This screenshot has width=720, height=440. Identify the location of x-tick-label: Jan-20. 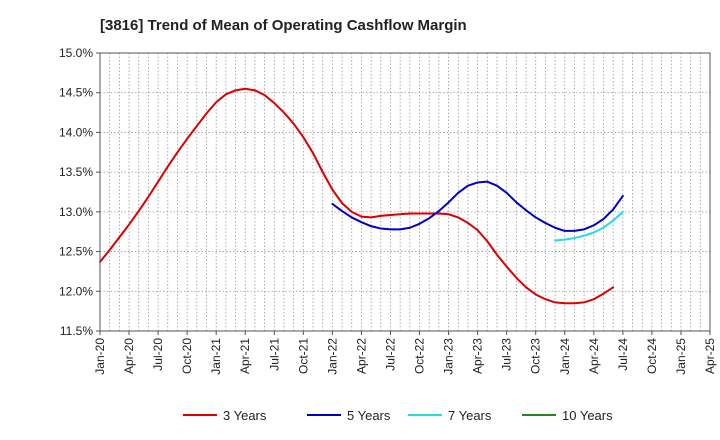
(100, 356).